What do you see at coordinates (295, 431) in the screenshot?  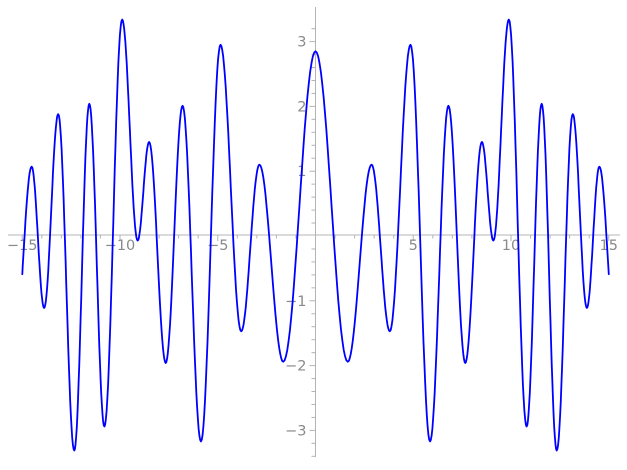 I see `y-tick-label: −3` at bounding box center [295, 431].